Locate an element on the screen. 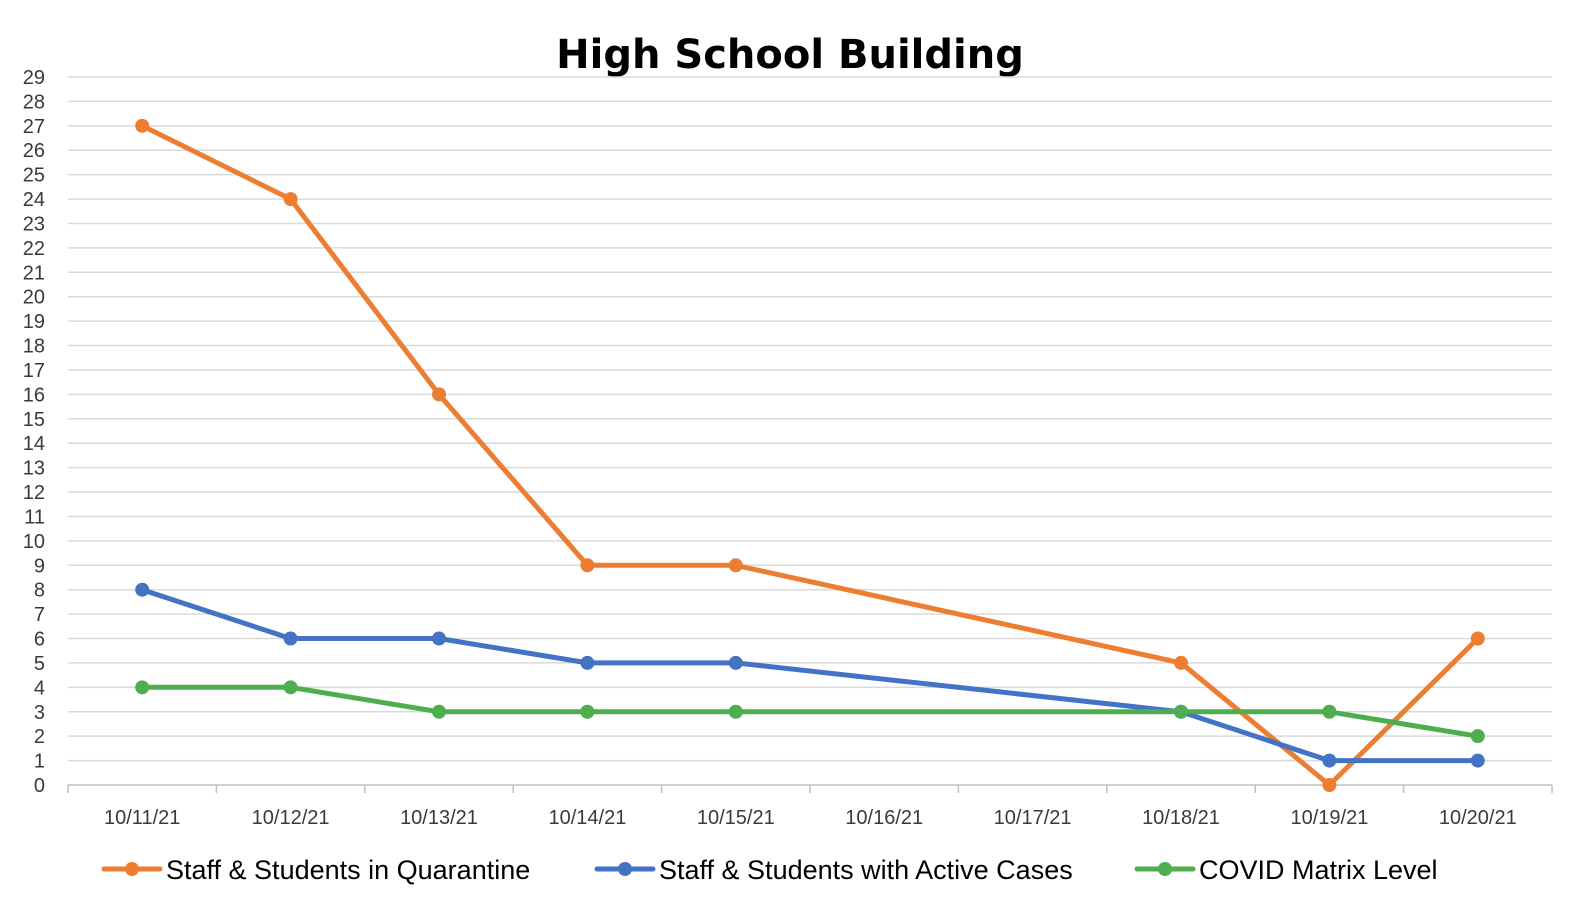 The width and height of the screenshot is (1596, 912). series-line is located at coordinates (810, 711).